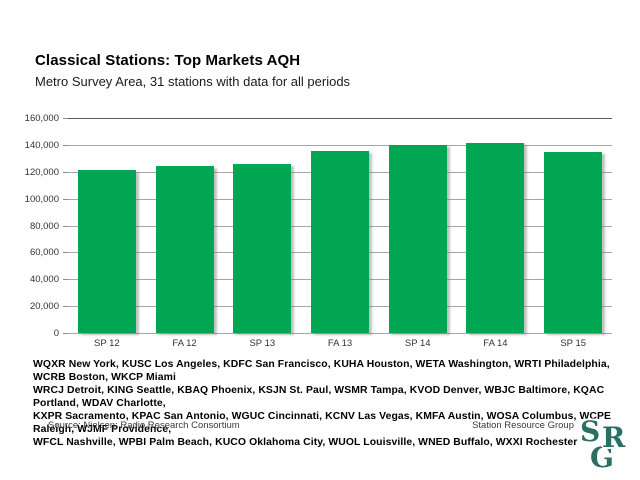 The height and width of the screenshot is (480, 640). What do you see at coordinates (107, 343) in the screenshot?
I see `x-axis-label: SP 12` at bounding box center [107, 343].